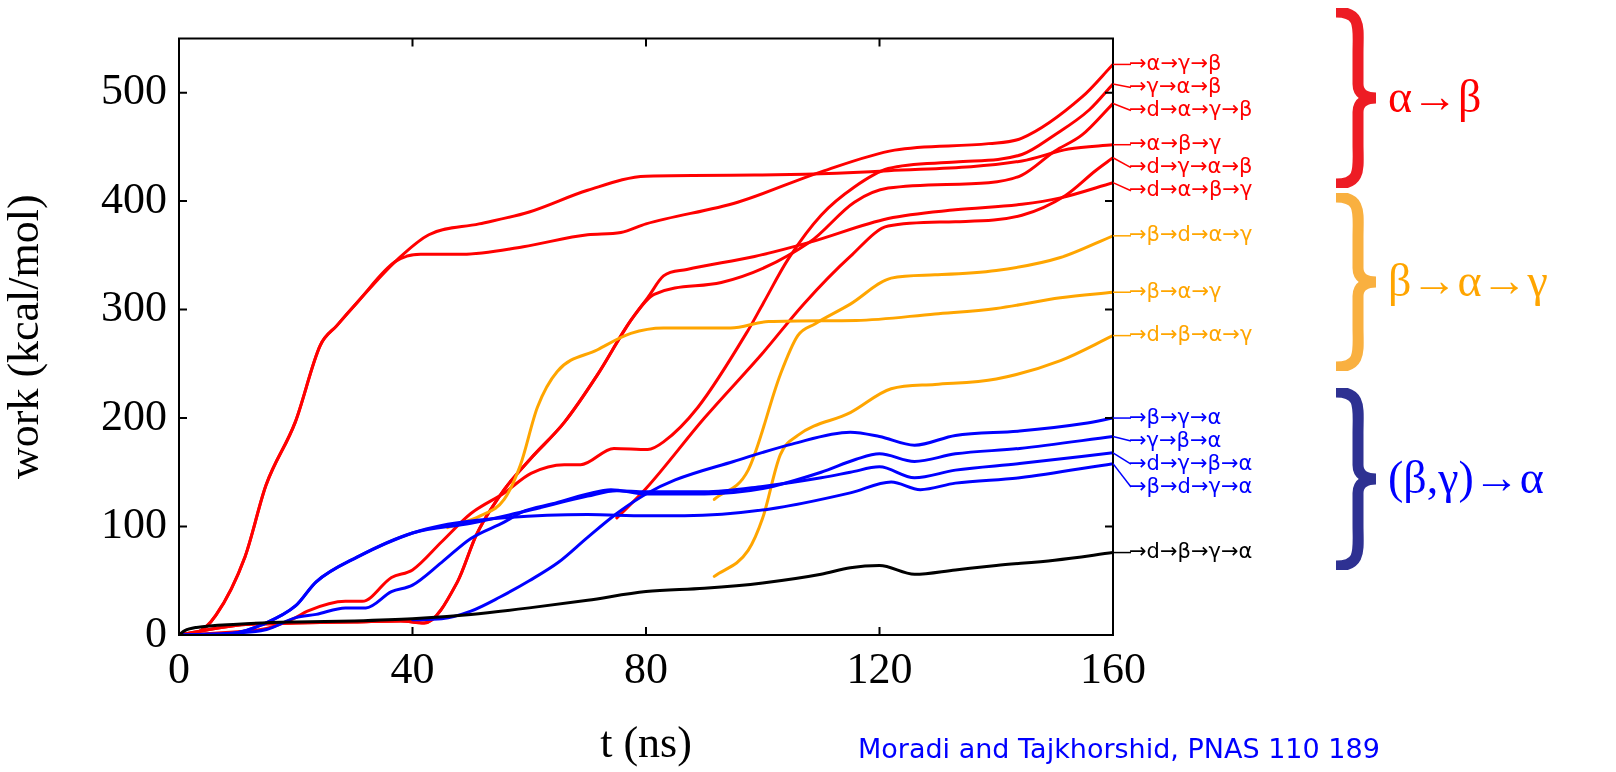 The width and height of the screenshot is (1616, 772). Describe the element at coordinates (1435, 96) in the screenshot. I see `text: α→β` at that location.